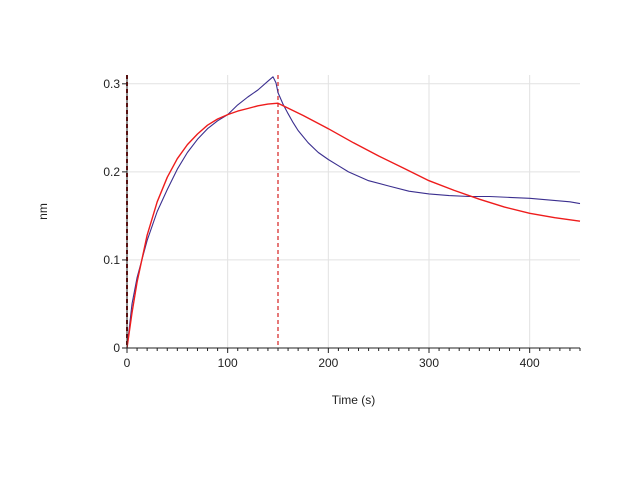  Describe the element at coordinates (43, 211) in the screenshot. I see `y-axis-label: nm` at that location.